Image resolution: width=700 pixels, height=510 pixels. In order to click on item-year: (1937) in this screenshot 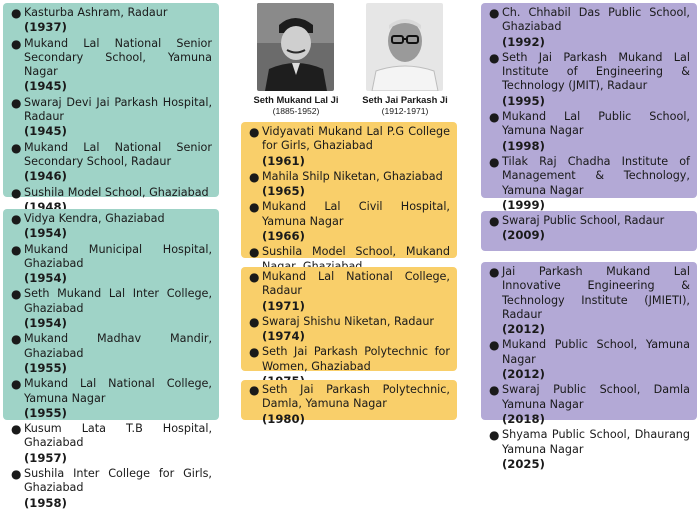, I will do `click(45, 27)`.